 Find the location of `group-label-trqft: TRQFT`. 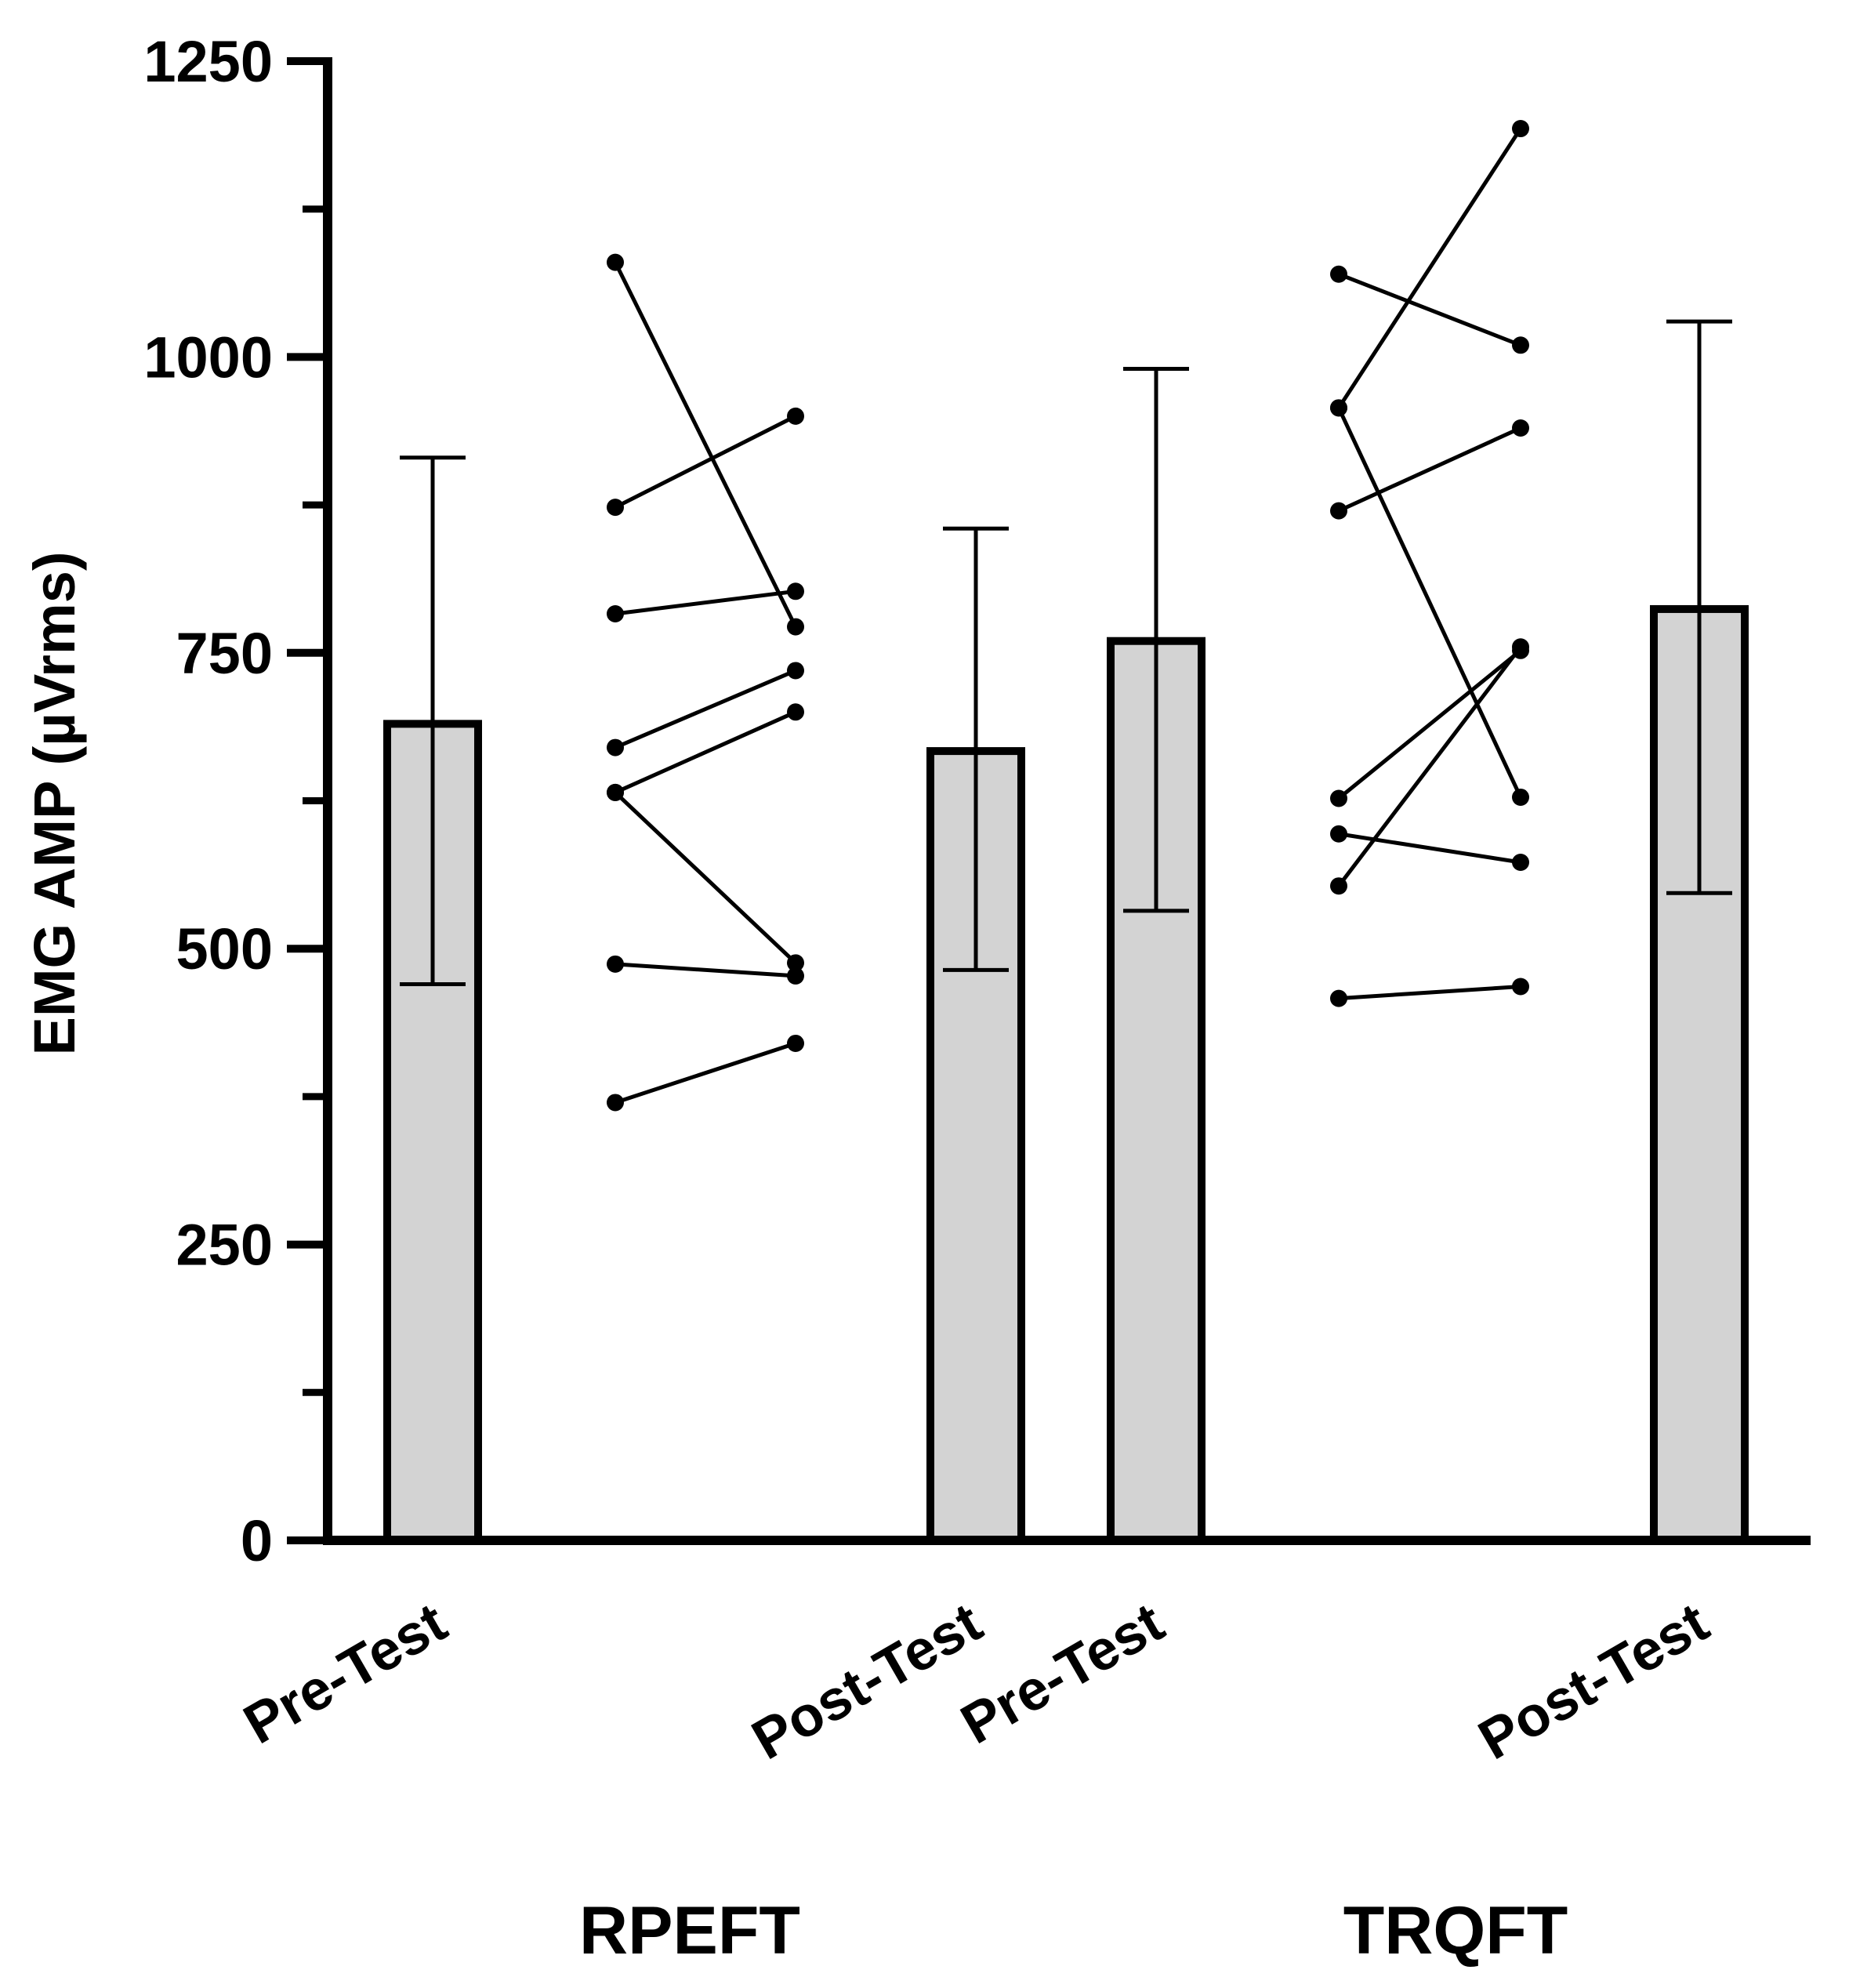

group-label-trqft: TRQFT is located at coordinates (1455, 1930).